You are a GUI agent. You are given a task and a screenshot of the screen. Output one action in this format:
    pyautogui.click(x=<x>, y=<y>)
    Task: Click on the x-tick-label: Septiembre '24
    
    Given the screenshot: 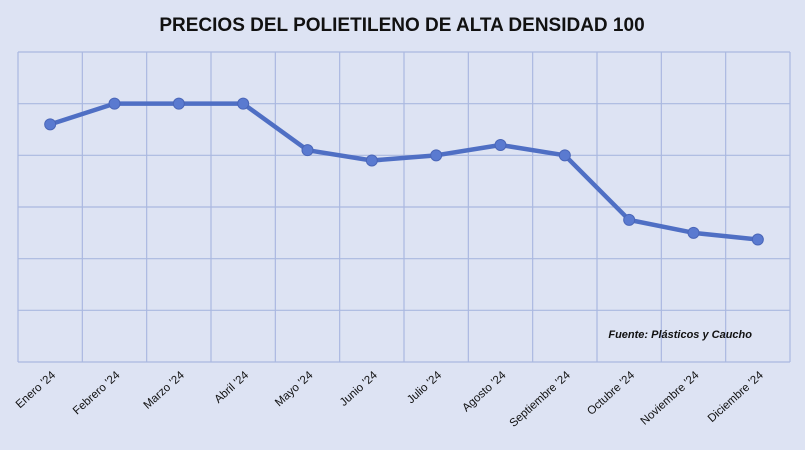 What is the action you would take?
    pyautogui.click(x=541, y=399)
    